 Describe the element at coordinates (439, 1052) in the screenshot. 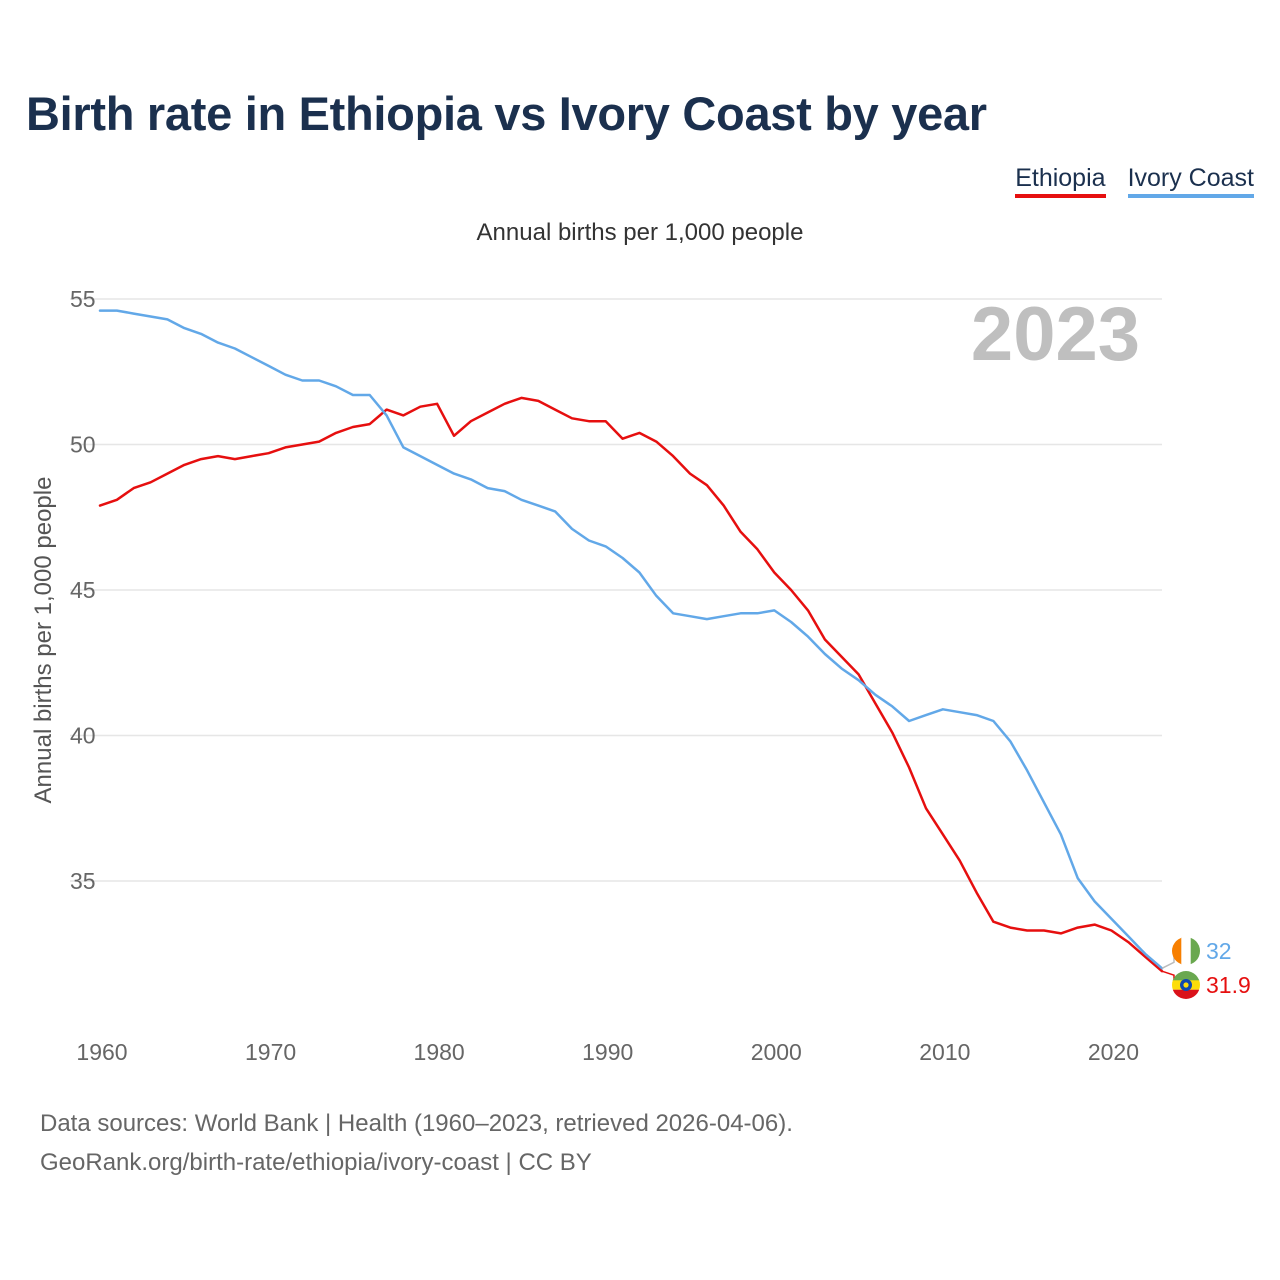

I see `x-tick-label: 1980` at that location.